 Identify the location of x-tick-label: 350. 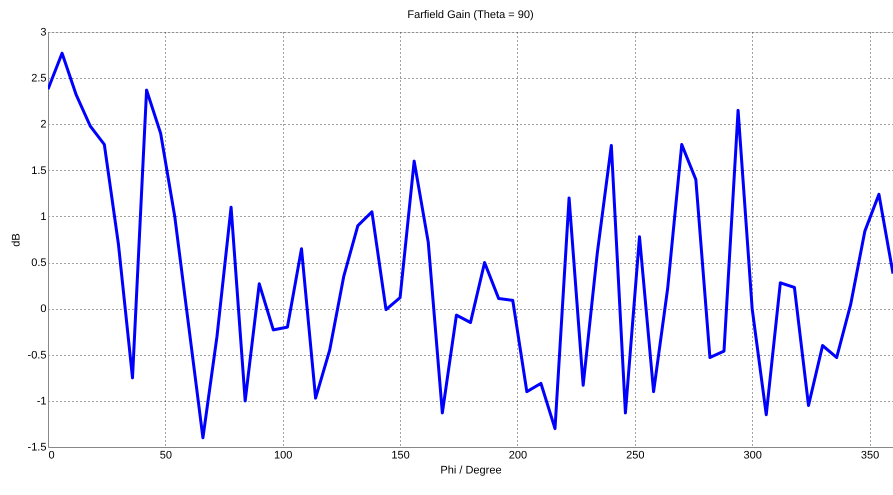
(870, 456).